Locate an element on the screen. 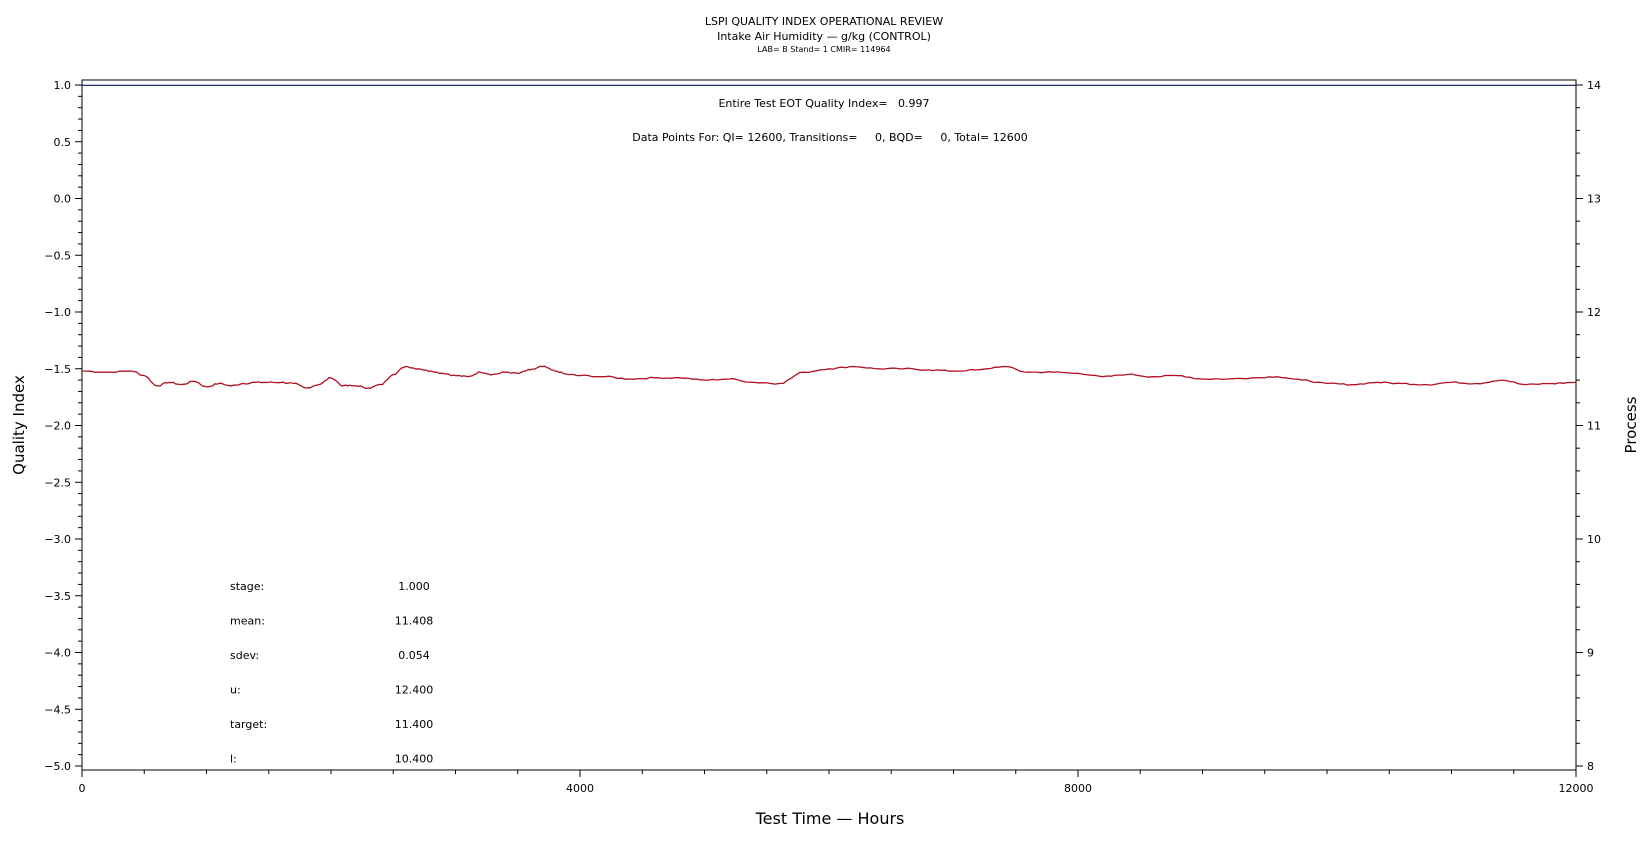 Image resolution: width=1648 pixels, height=845 pixels. x-tick-label: 12000 is located at coordinates (1576, 788).